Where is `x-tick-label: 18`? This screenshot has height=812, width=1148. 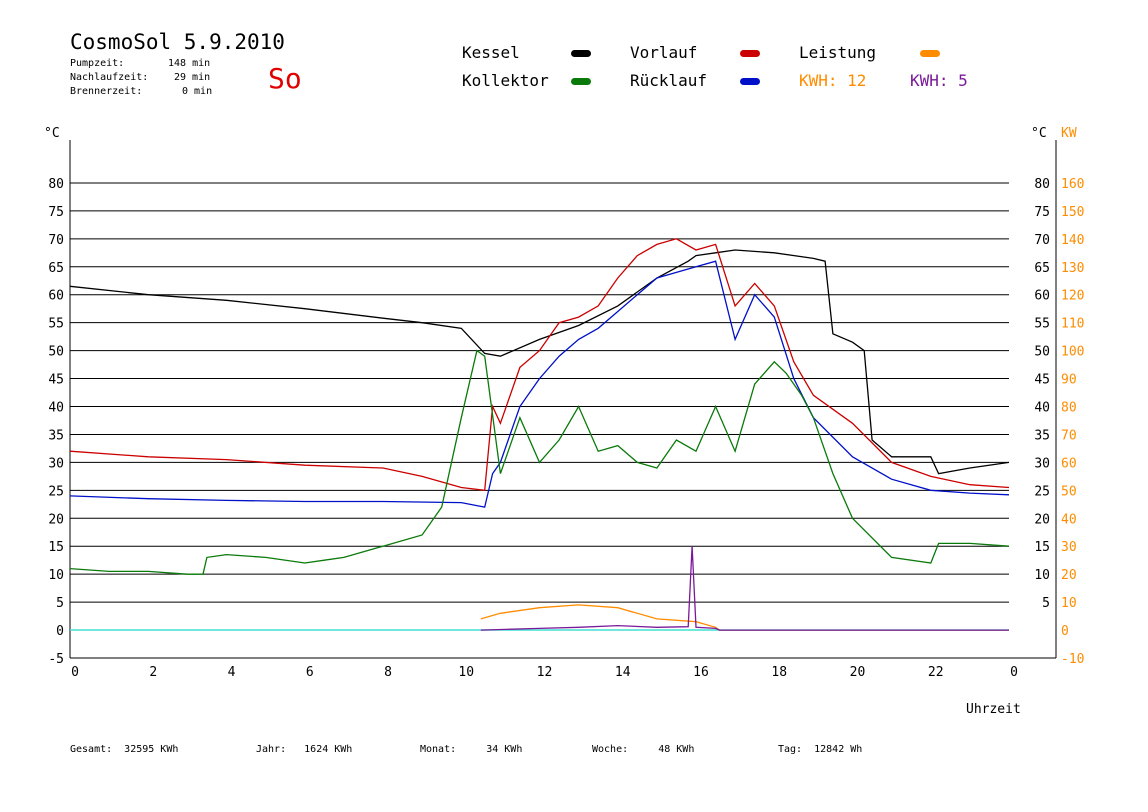 x-tick-label: 18 is located at coordinates (779, 672).